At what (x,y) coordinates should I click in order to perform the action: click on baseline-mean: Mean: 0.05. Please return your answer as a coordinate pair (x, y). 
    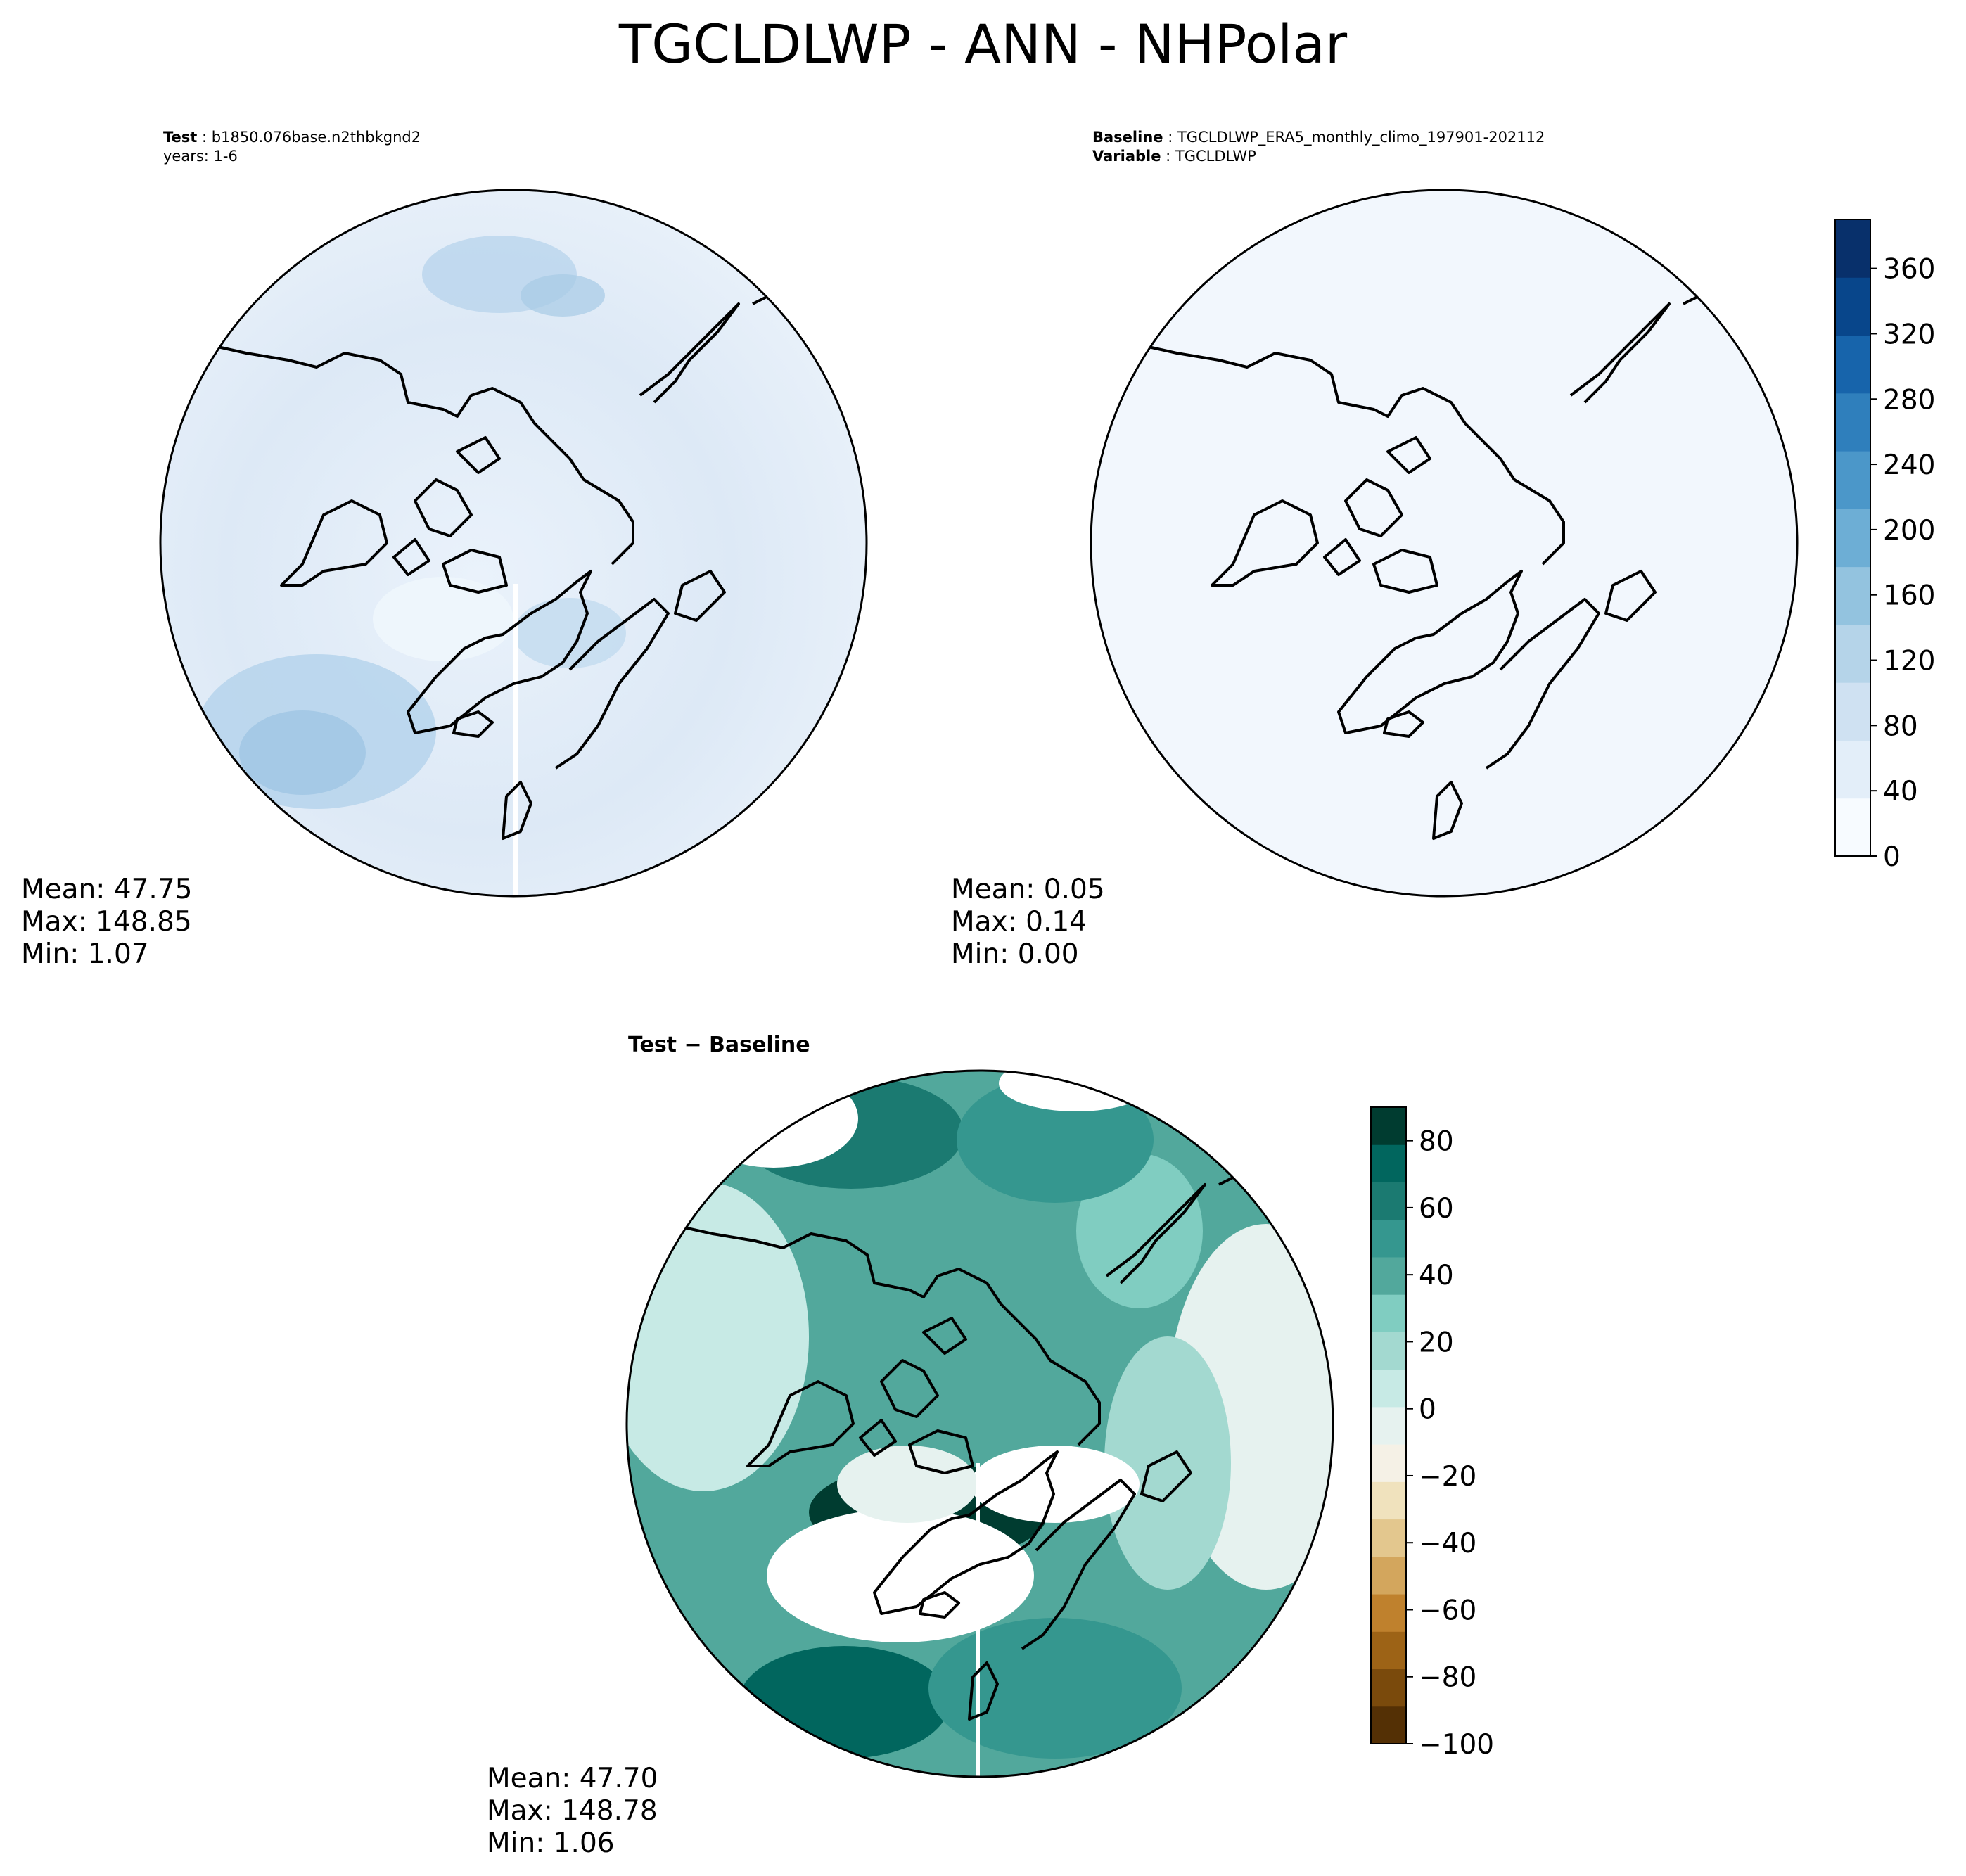
    Looking at the image, I should click on (1028, 889).